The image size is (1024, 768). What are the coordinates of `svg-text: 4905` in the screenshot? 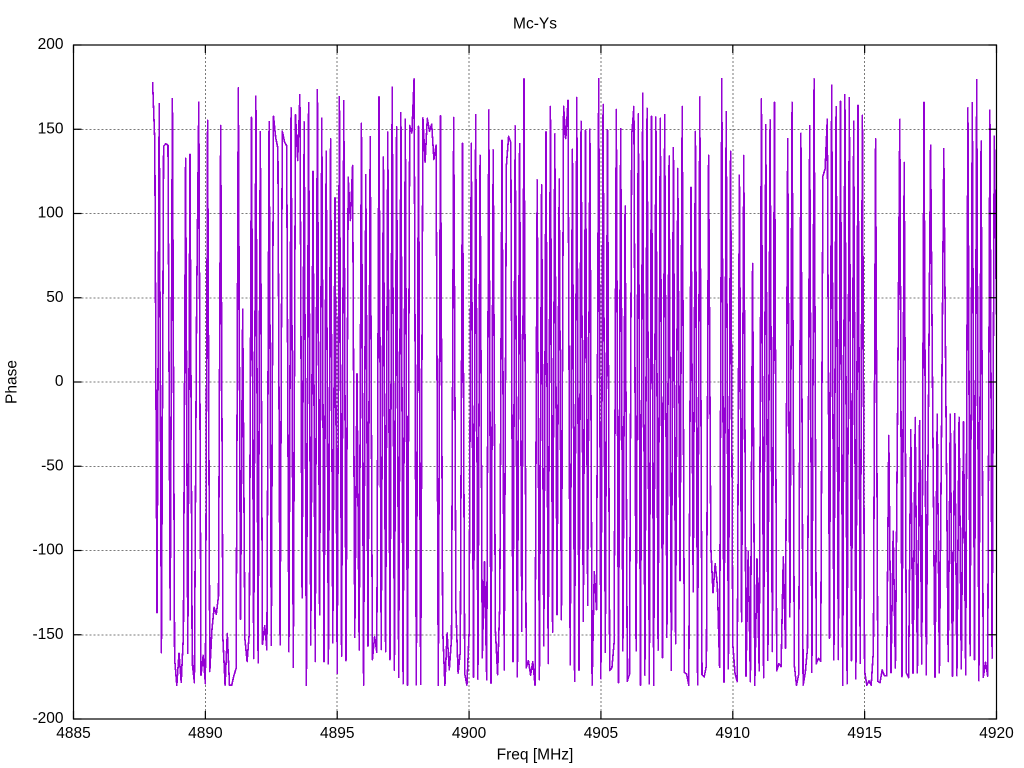 It's located at (601, 733).